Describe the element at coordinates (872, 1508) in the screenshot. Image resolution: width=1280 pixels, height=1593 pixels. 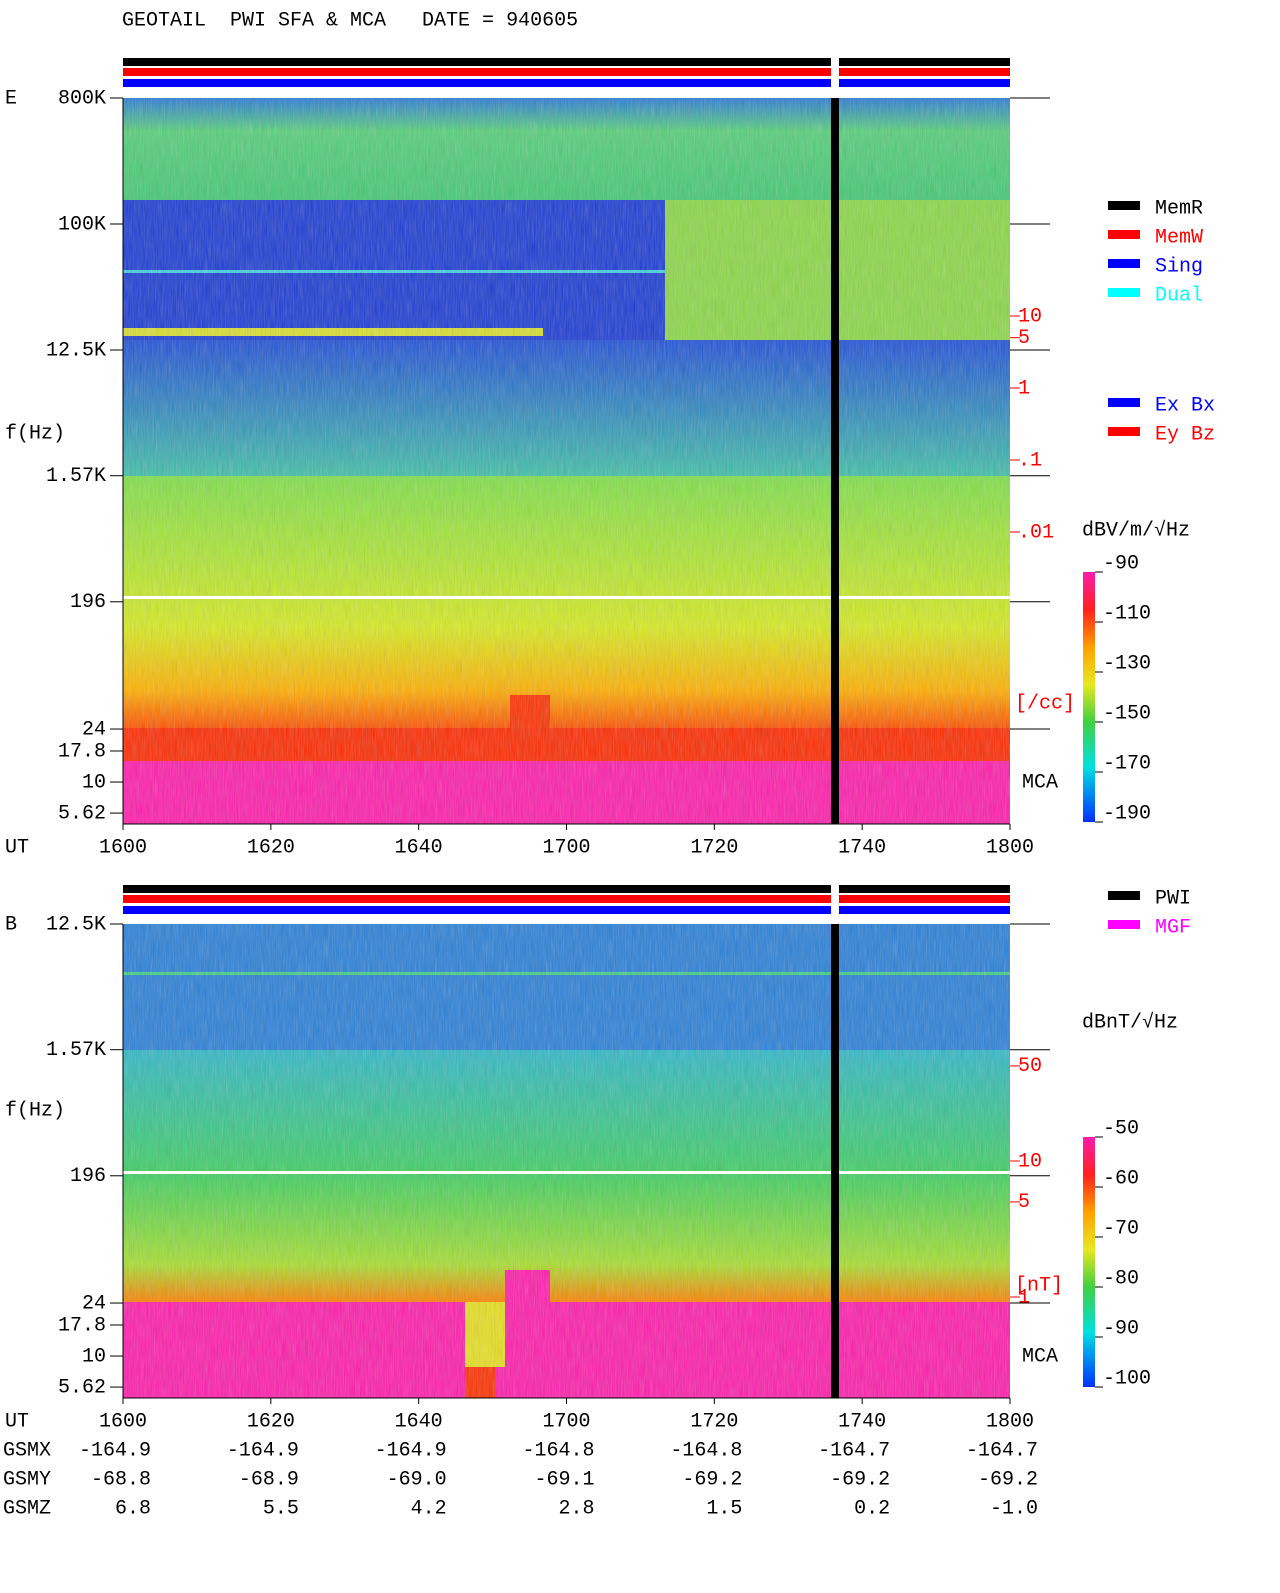
I see `orbit-value: 0.2` at that location.